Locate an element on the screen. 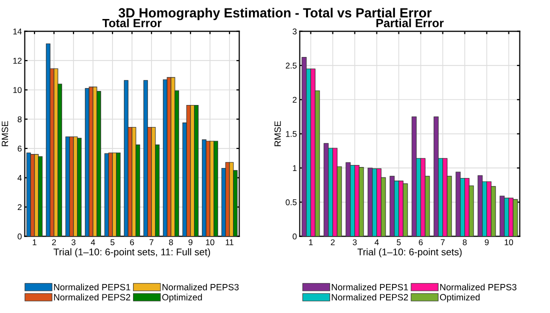 The height and width of the screenshot is (313, 550). y-tick-label: 1.5 is located at coordinates (291, 134).